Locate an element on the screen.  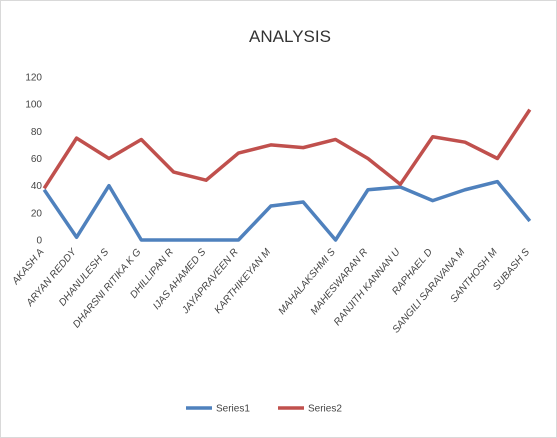
y-tick-label: 60 is located at coordinates (37, 159).